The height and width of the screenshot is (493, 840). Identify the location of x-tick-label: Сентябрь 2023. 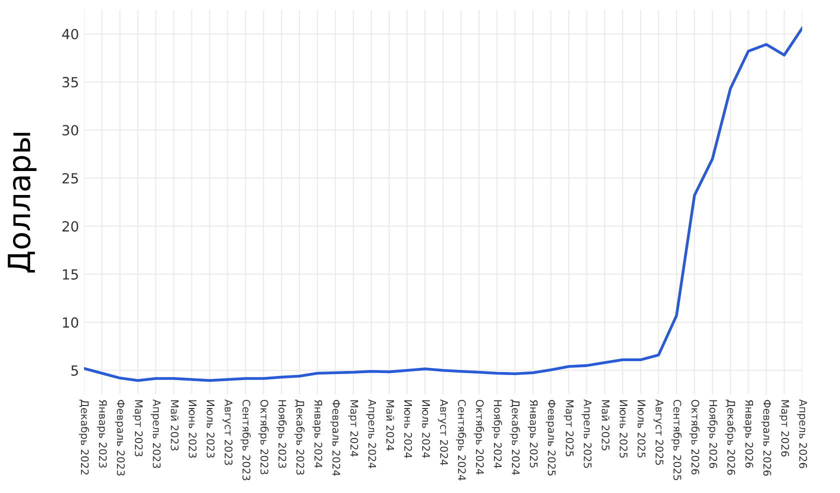
(245, 440).